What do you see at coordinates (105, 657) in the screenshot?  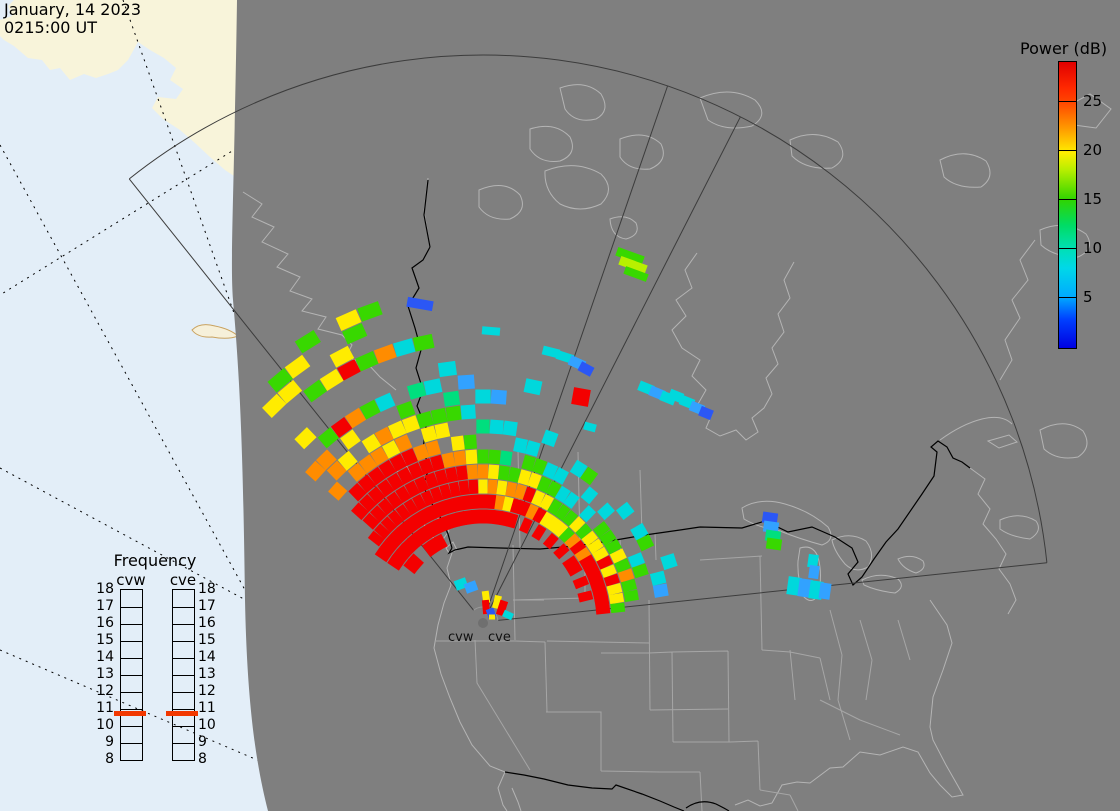 I see `frequency-scale-label: 14` at bounding box center [105, 657].